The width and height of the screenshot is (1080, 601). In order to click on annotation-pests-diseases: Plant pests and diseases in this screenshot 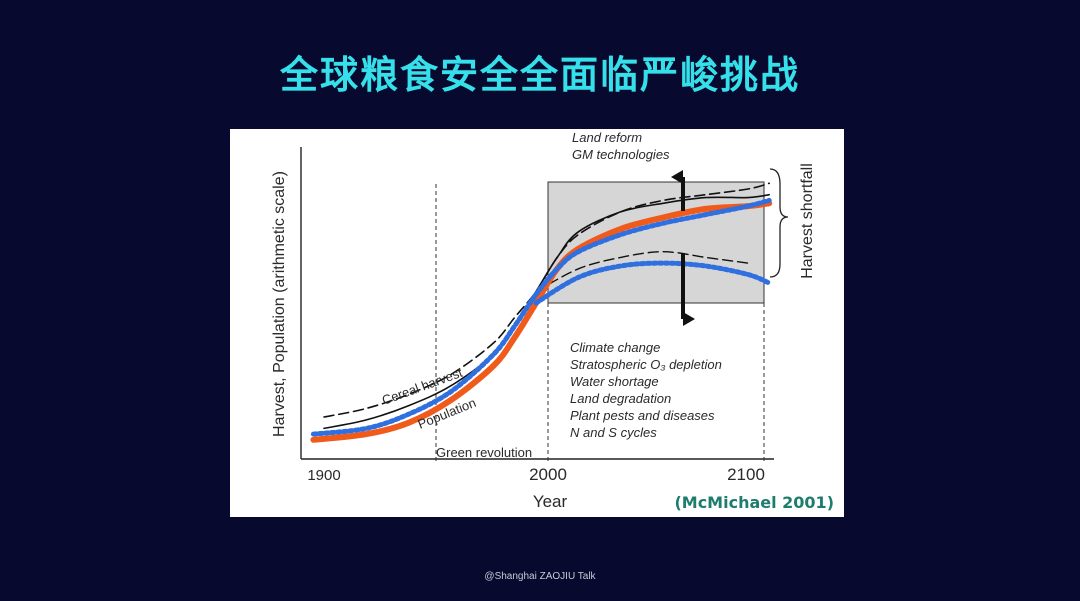, I will do `click(642, 415)`.